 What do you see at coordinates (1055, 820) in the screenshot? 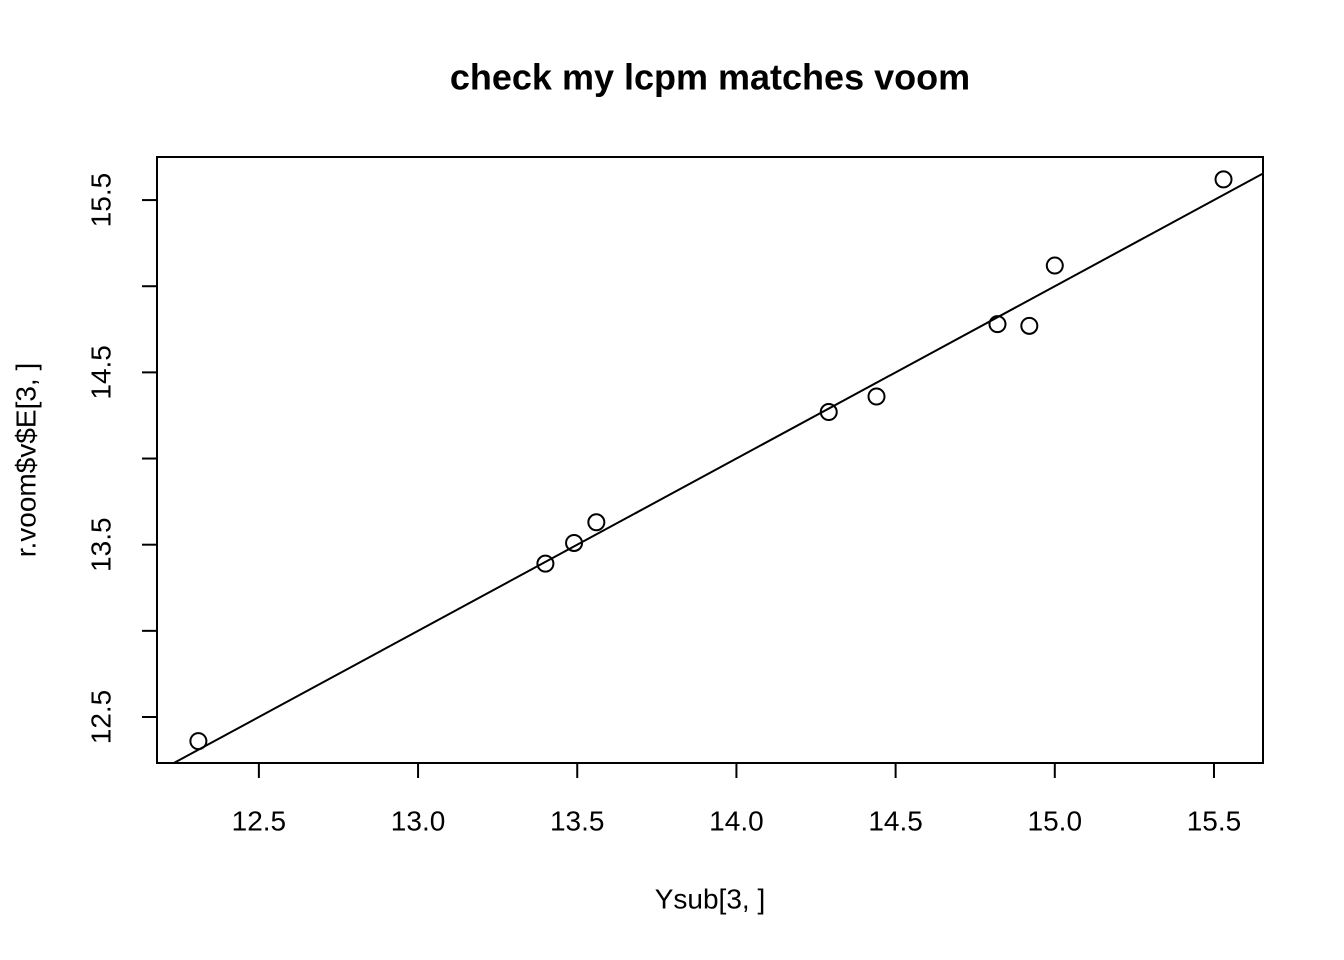
I see `x-tick-label: 15.0` at bounding box center [1055, 820].